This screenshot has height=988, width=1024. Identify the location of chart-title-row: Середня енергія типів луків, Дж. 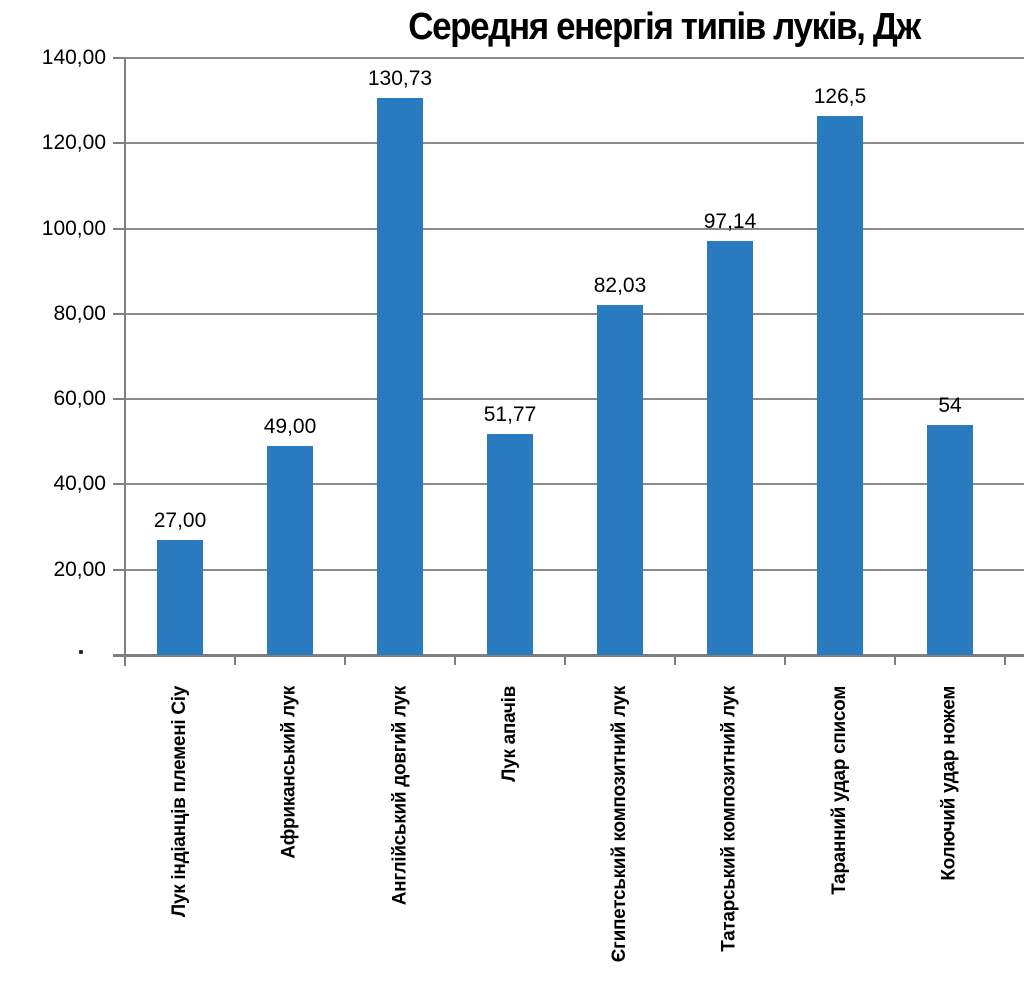
(512, 27).